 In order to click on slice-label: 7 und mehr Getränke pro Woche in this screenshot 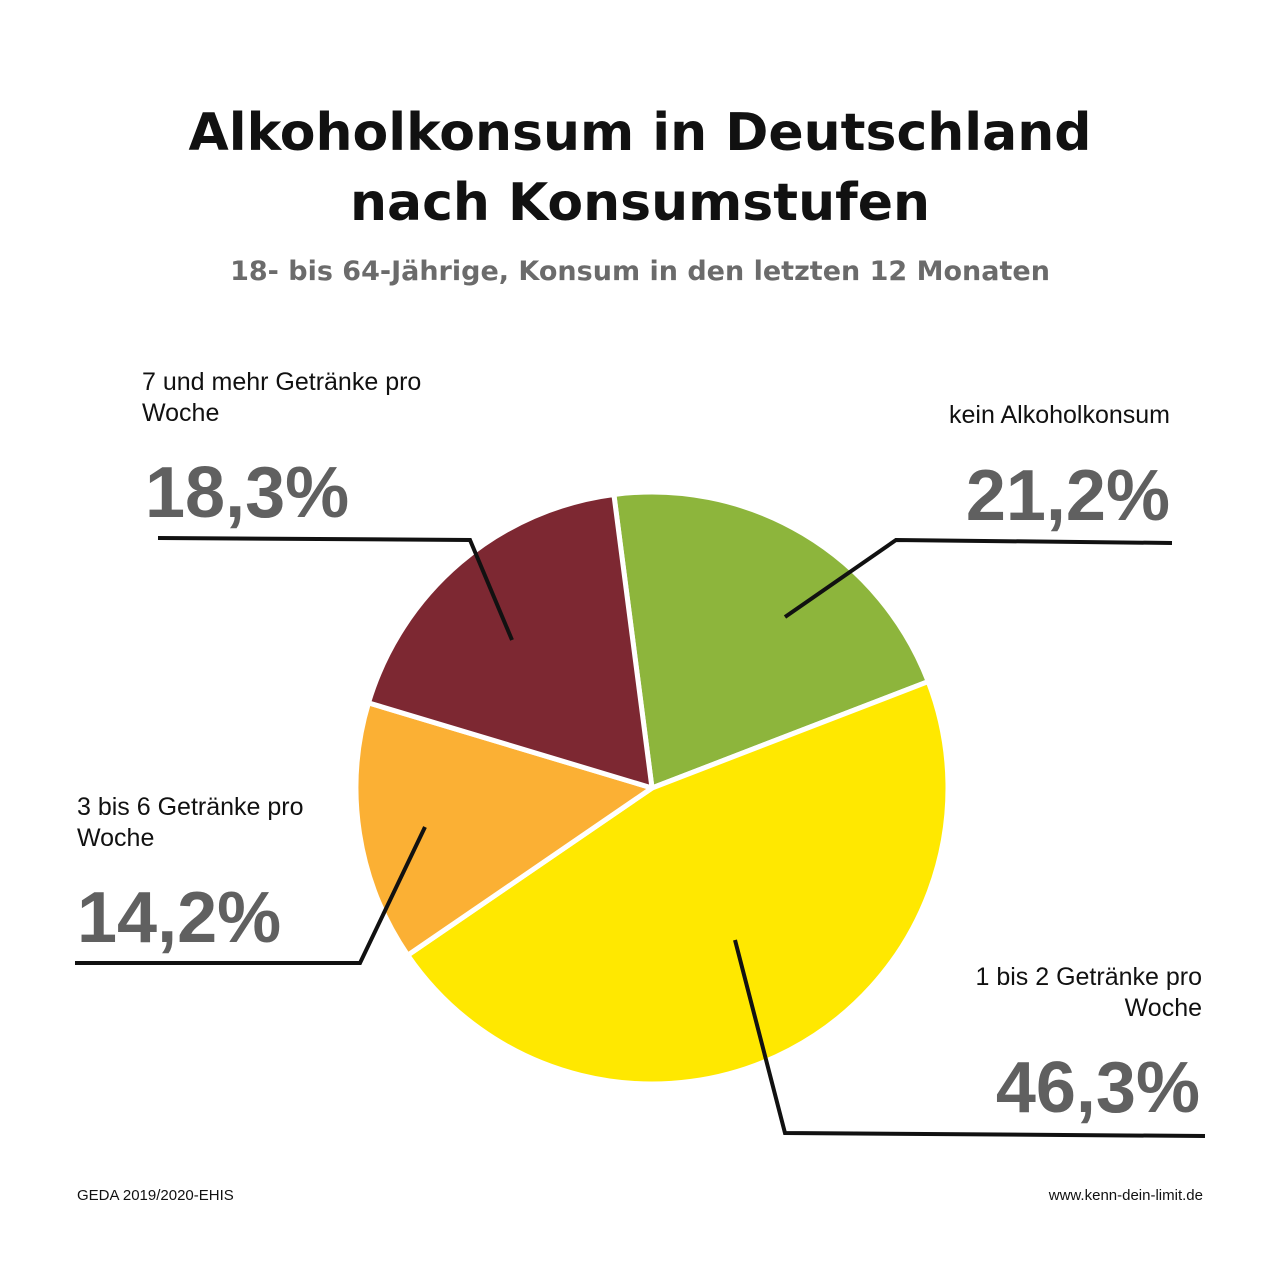, I will do `click(282, 397)`.